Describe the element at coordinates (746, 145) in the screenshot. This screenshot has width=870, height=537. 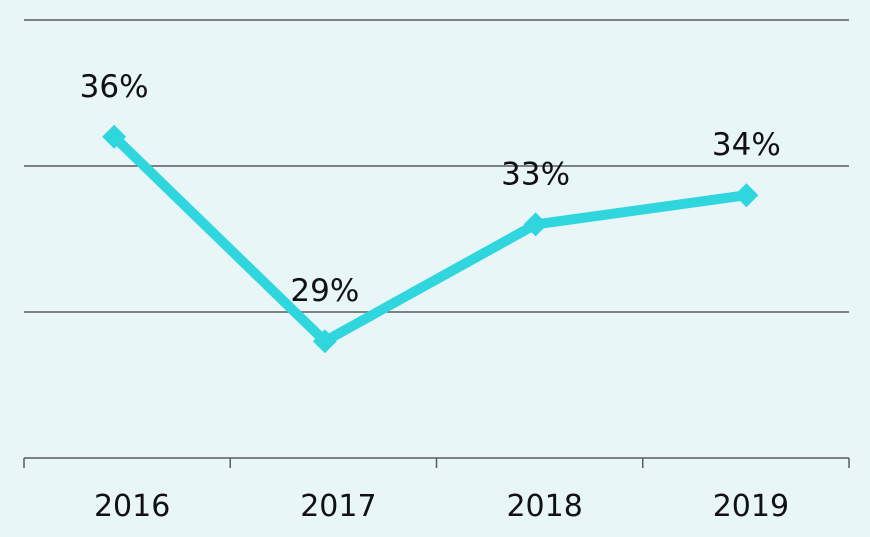
I see `data-label: 34%` at that location.